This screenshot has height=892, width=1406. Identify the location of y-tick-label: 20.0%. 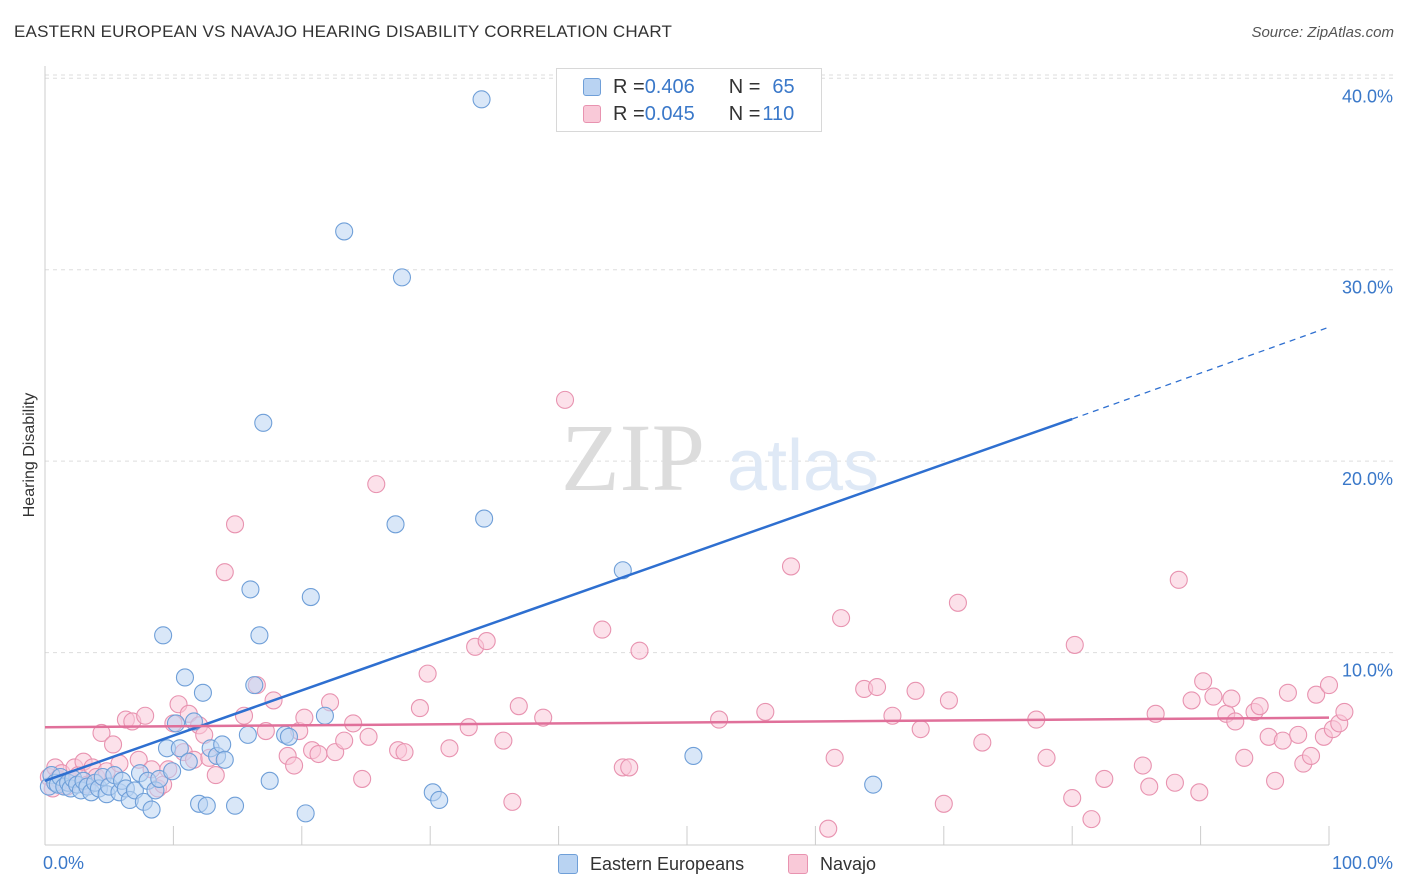
(1367, 479).